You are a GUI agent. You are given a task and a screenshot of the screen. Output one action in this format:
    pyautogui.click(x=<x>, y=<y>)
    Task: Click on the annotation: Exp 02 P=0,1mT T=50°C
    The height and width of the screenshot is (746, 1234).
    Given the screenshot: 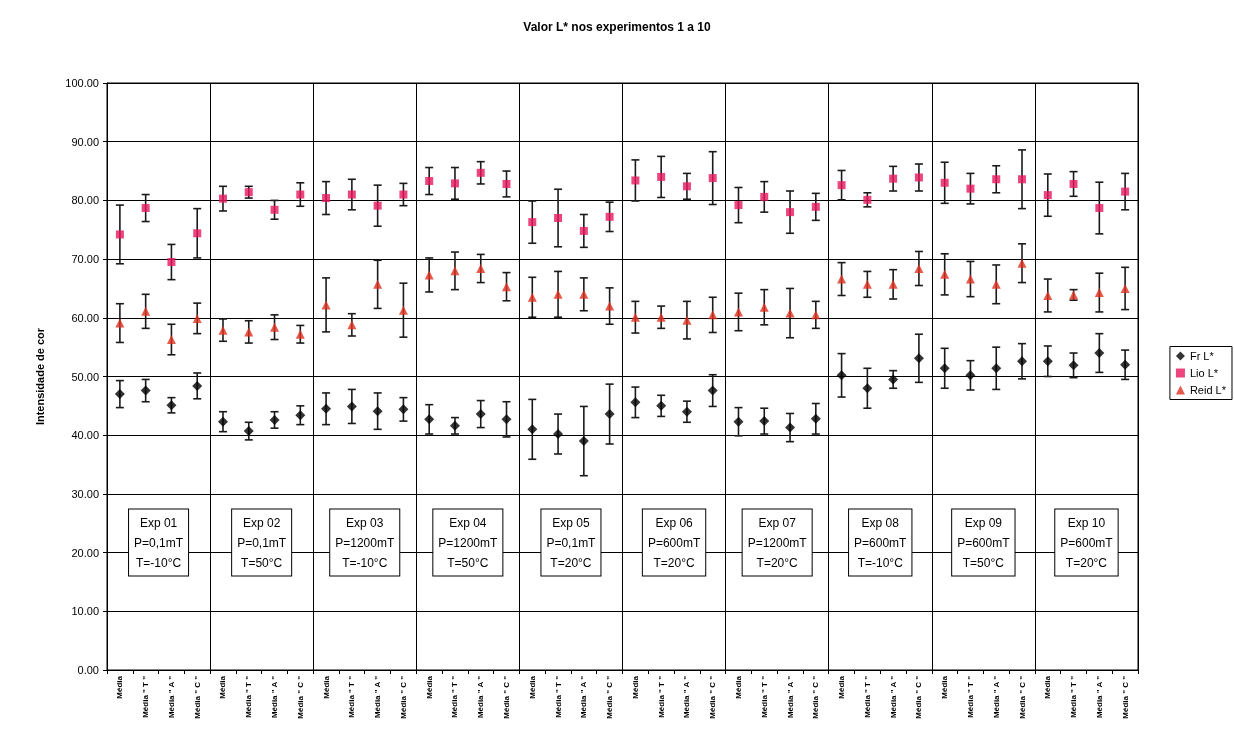 What is the action you would take?
    pyautogui.click(x=262, y=542)
    